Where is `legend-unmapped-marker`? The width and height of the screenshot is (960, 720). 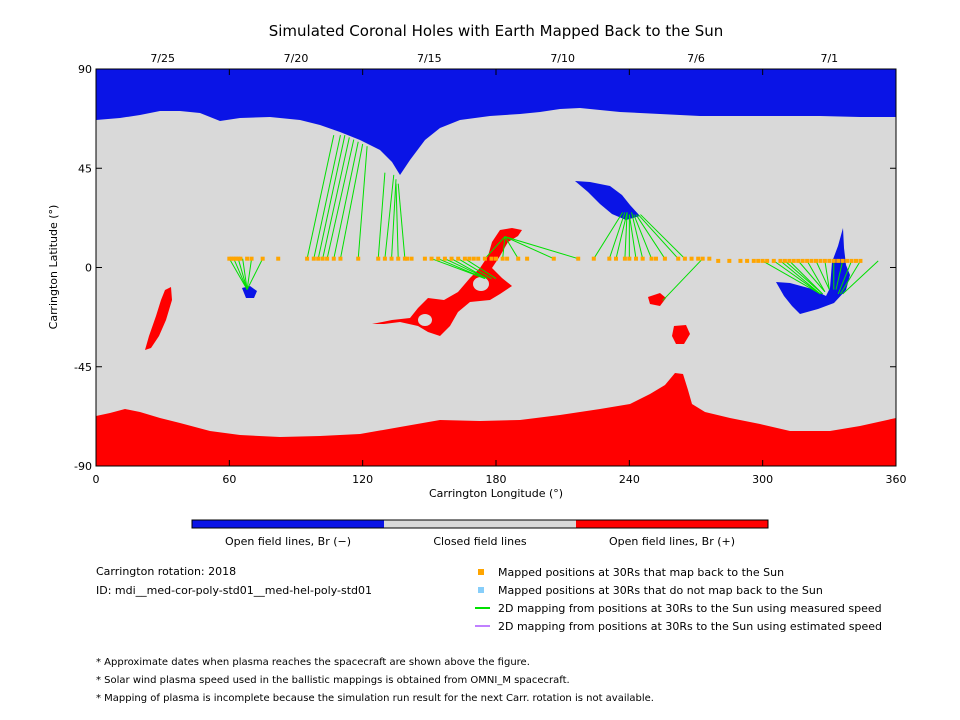
legend-unmapped-marker is located at coordinates (481, 590).